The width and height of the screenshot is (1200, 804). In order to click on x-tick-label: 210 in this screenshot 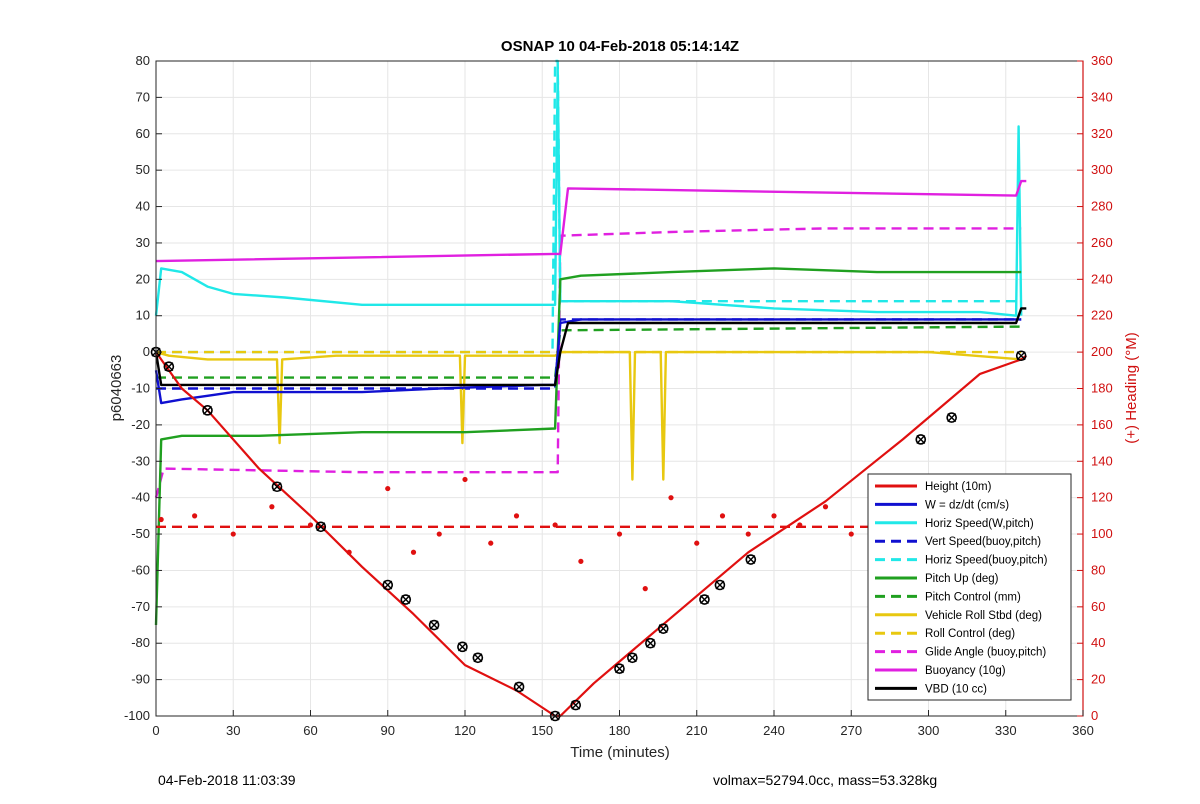, I will do `click(697, 730)`.